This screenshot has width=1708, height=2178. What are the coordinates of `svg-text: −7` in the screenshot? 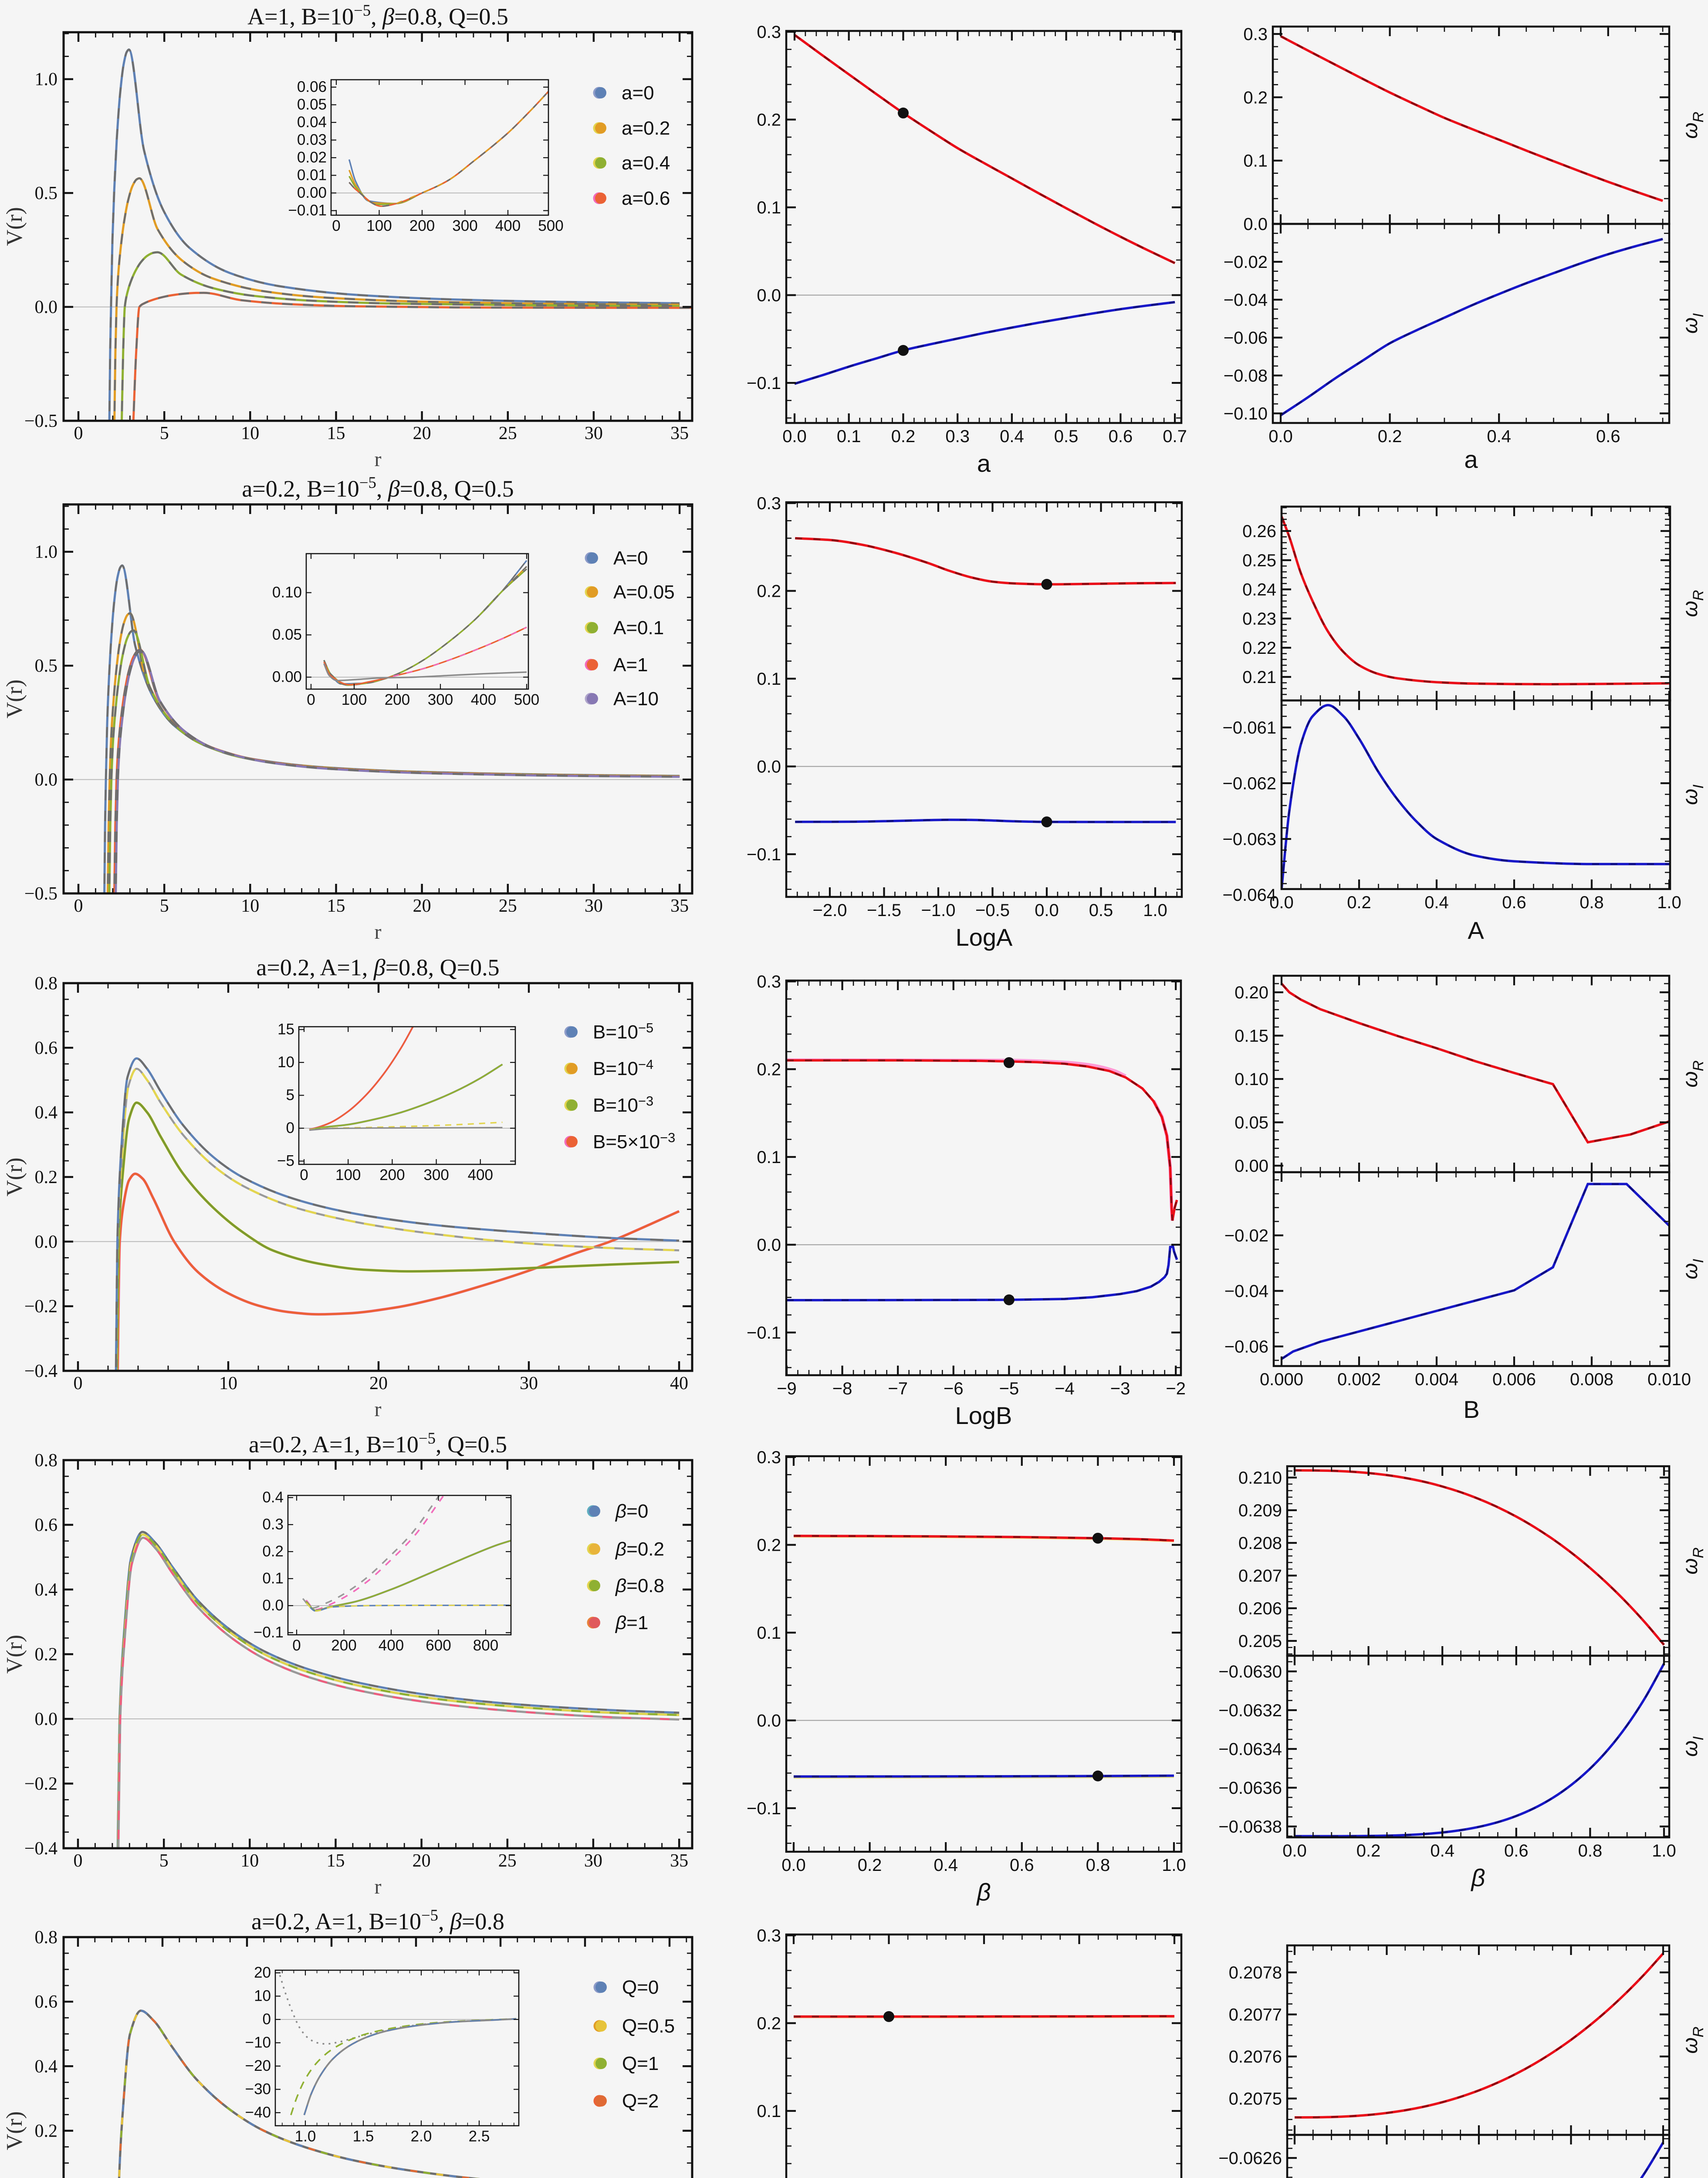 It's located at (898, 1388).